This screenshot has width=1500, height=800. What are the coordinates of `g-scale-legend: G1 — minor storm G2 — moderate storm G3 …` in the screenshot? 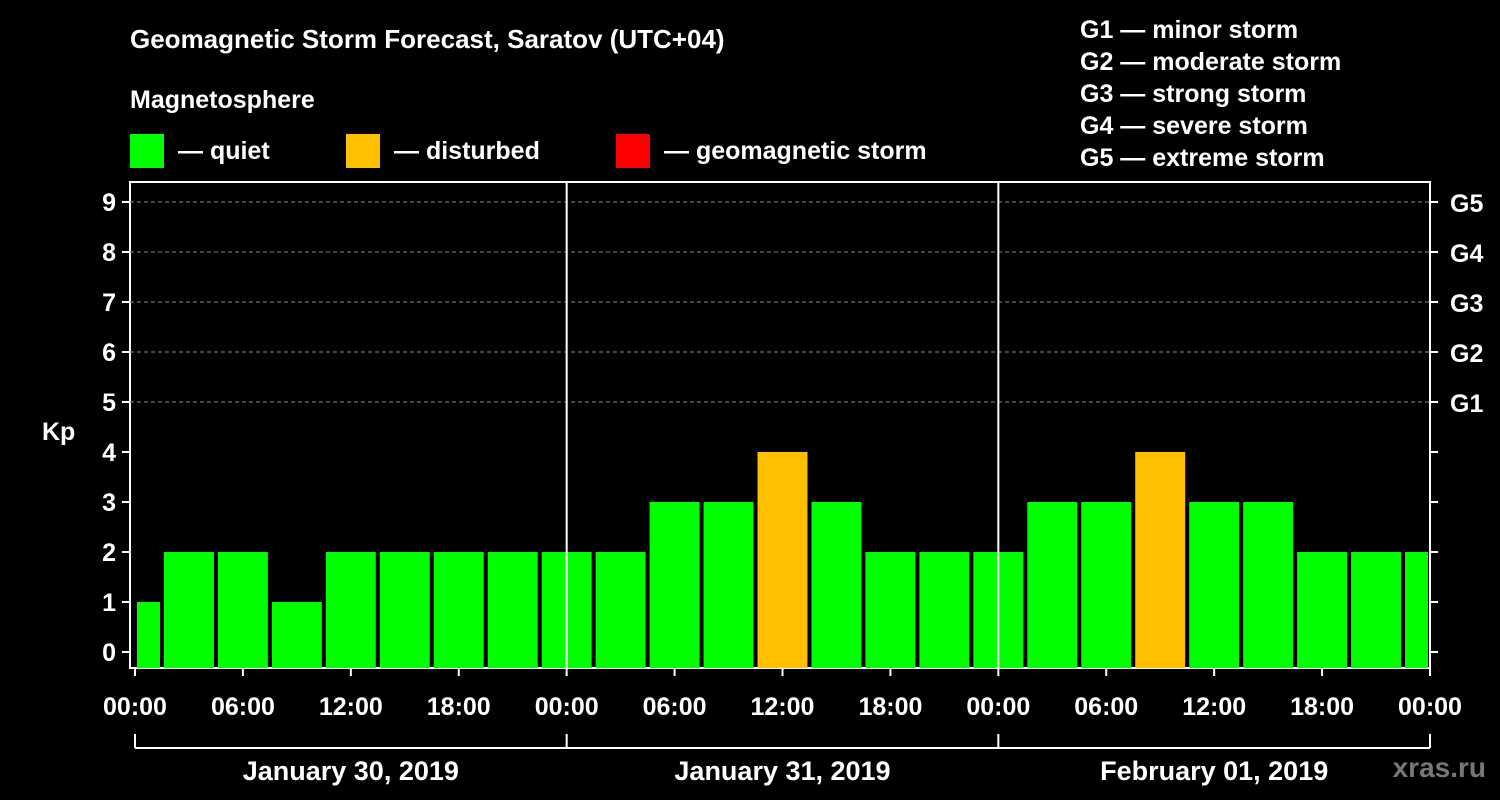 It's located at (1210, 94).